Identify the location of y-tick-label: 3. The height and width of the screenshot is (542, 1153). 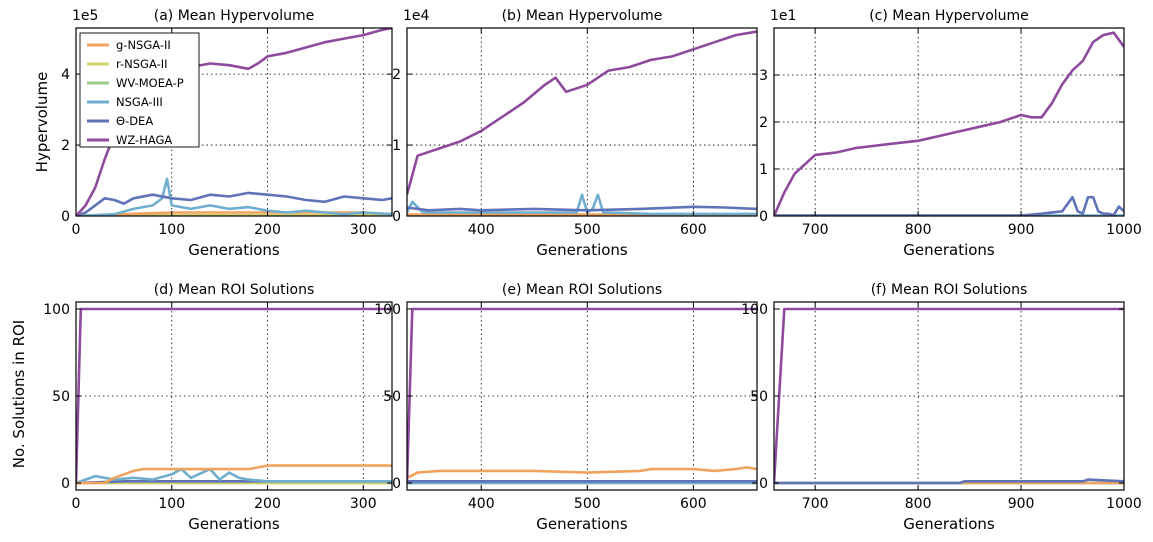
(763, 76).